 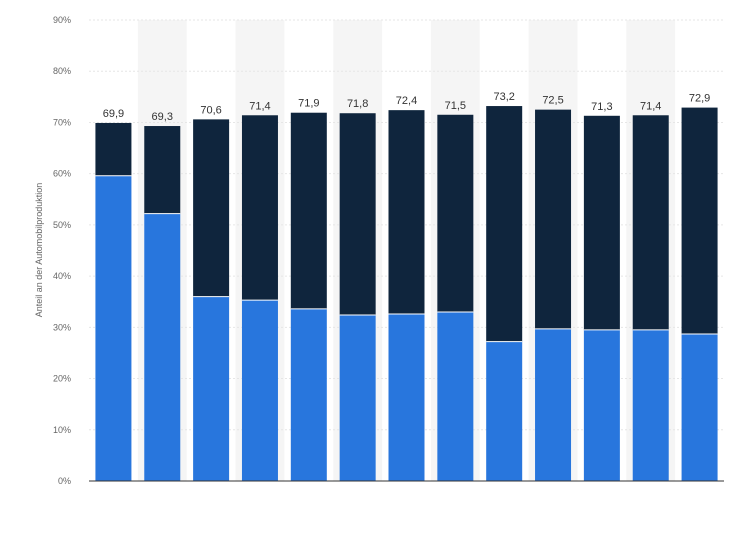 I want to click on y-tick-label: 0%, so click(x=64, y=481).